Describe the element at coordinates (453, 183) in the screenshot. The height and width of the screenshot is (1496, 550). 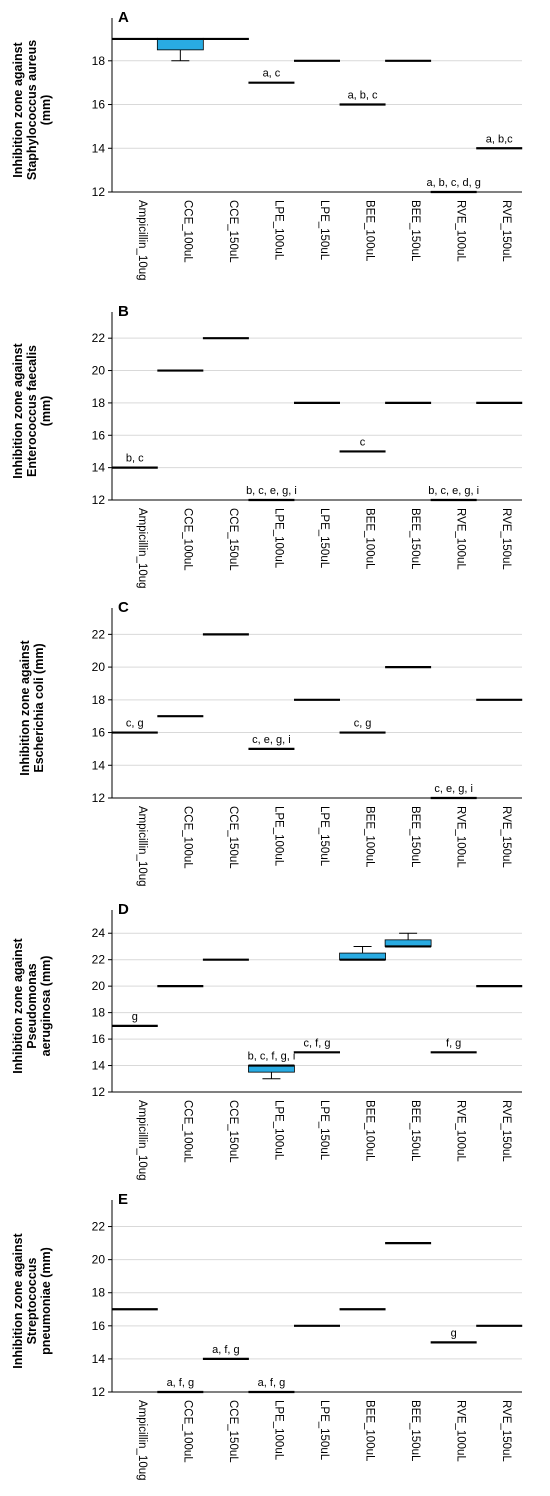
I see `significance-label: a, b, c, d, g` at that location.